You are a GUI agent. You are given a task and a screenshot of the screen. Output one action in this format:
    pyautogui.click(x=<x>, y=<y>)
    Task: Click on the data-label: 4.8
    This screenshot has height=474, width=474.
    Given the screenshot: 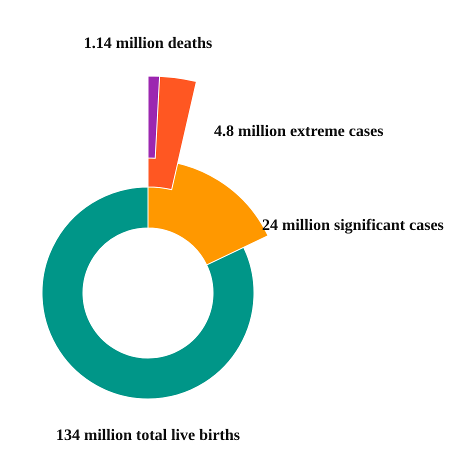 What is the action you would take?
    pyautogui.click(x=224, y=131)
    